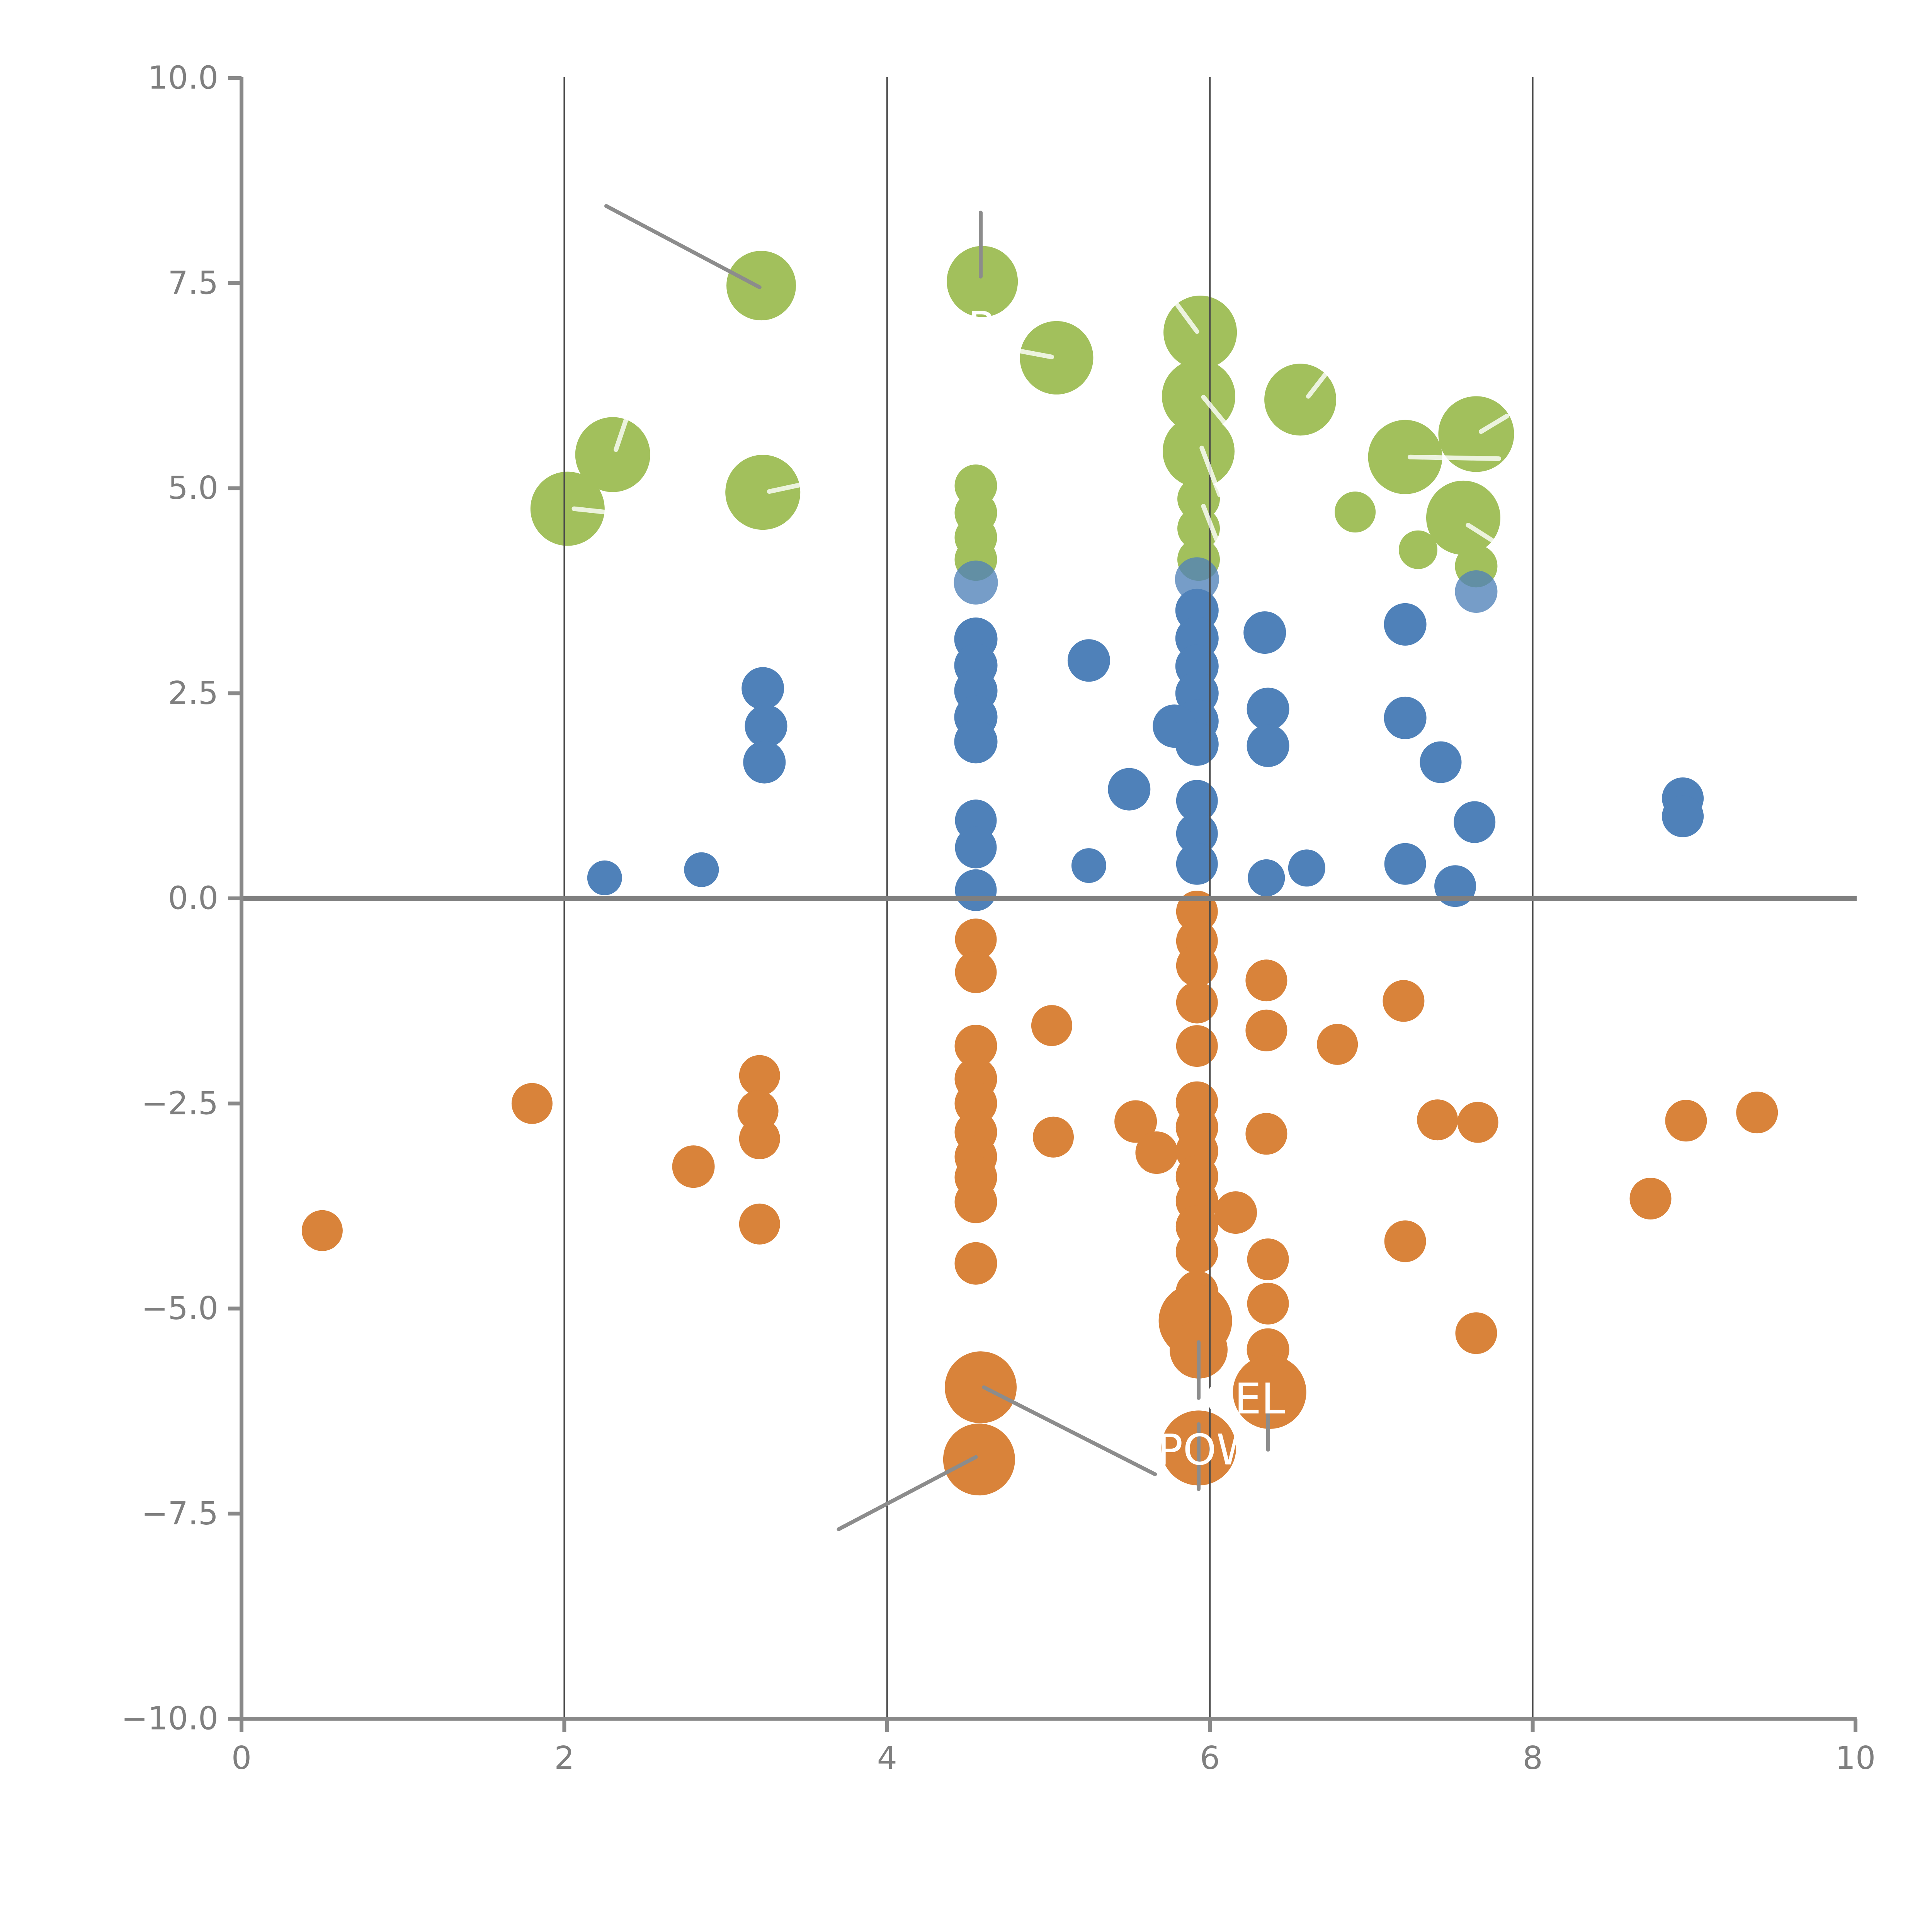  What do you see at coordinates (179, 1513) in the screenshot?
I see `y-tick-label--7.5: −7.5` at bounding box center [179, 1513].